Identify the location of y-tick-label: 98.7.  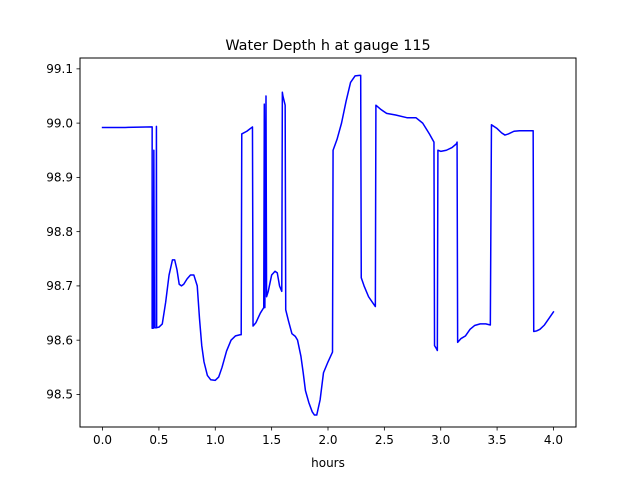
(59, 286).